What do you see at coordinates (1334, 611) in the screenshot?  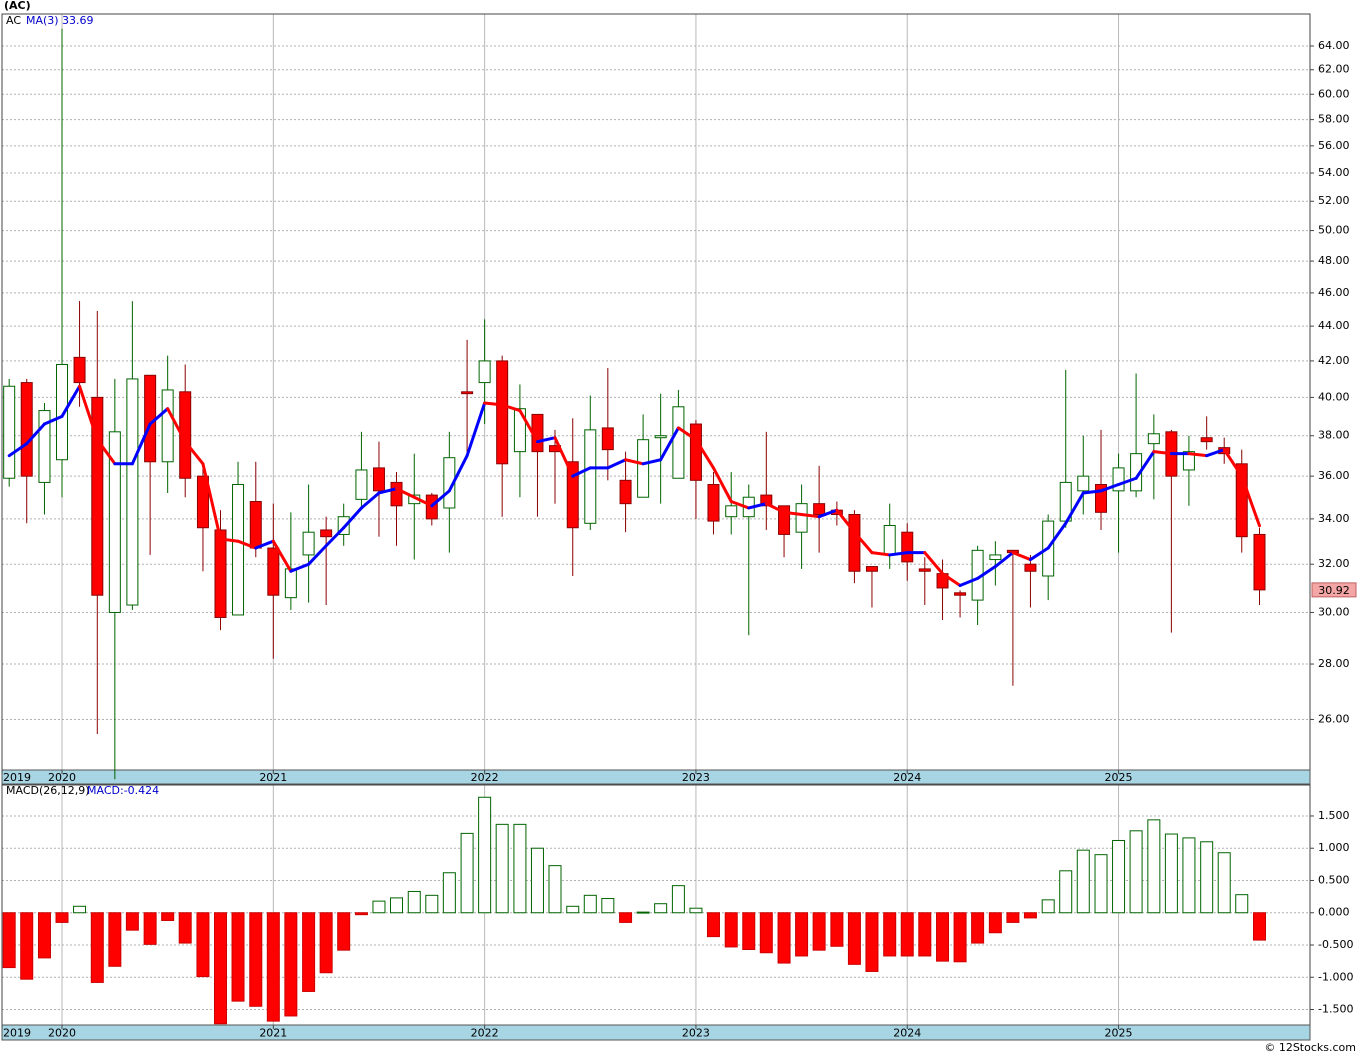 I see `y-tick-label: 30.00` at bounding box center [1334, 611].